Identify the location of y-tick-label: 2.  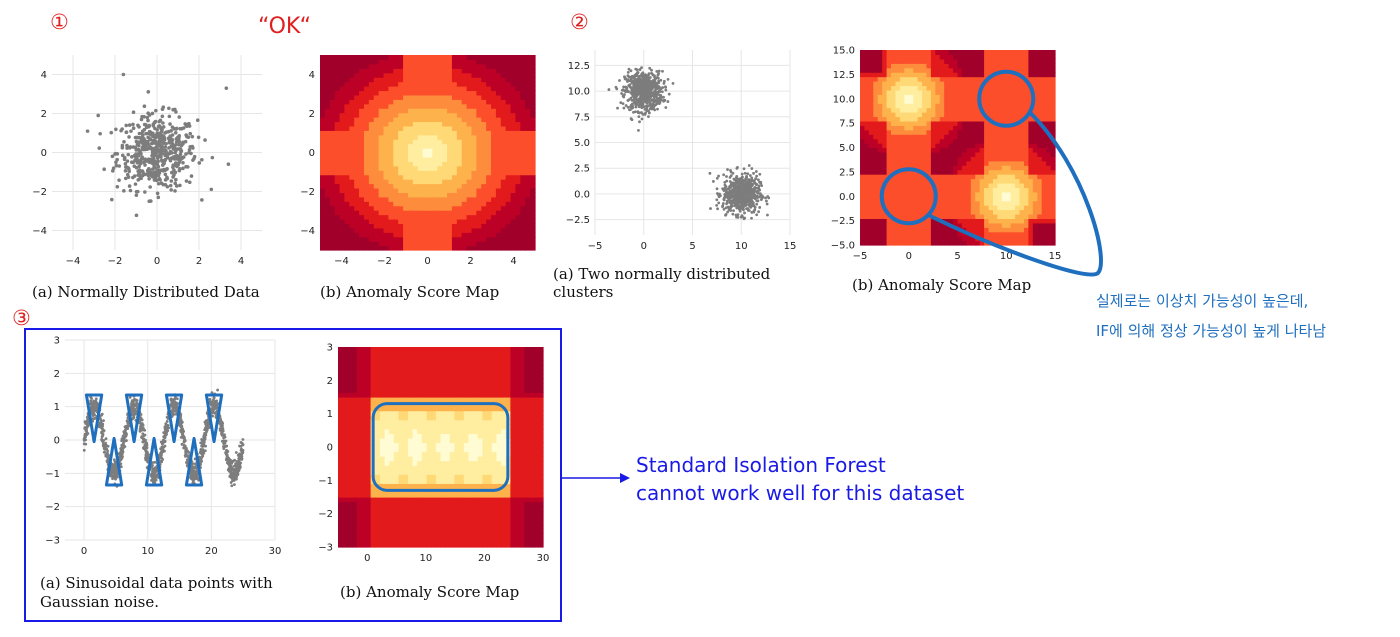
(312, 114).